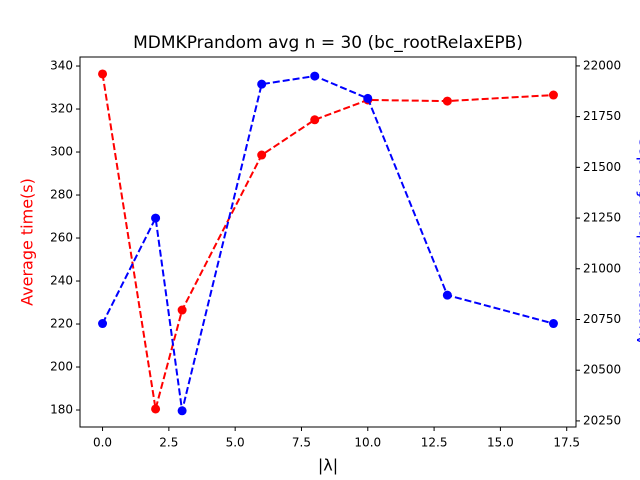  Describe the element at coordinates (602, 116) in the screenshot. I see `y2-tick-label: 21750` at that location.